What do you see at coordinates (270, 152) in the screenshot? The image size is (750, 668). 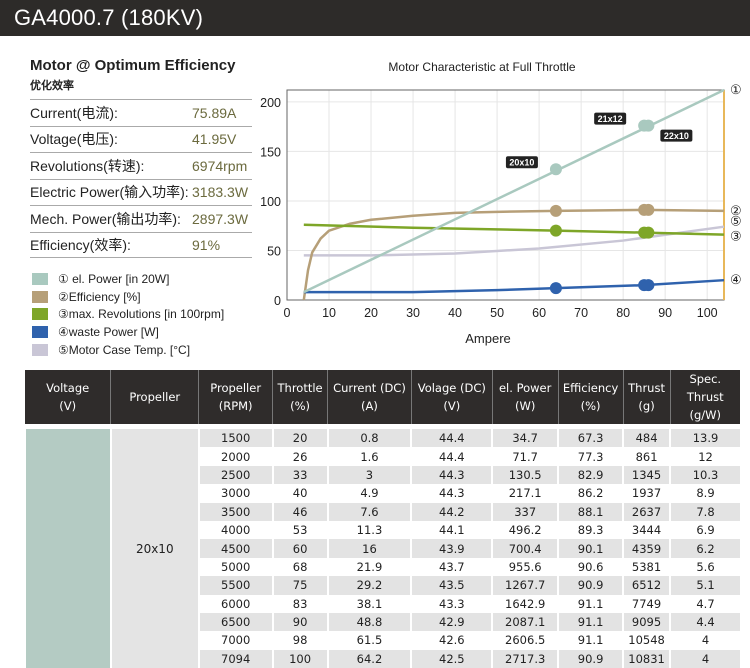 I see `y-tick-label: 150` at bounding box center [270, 152].